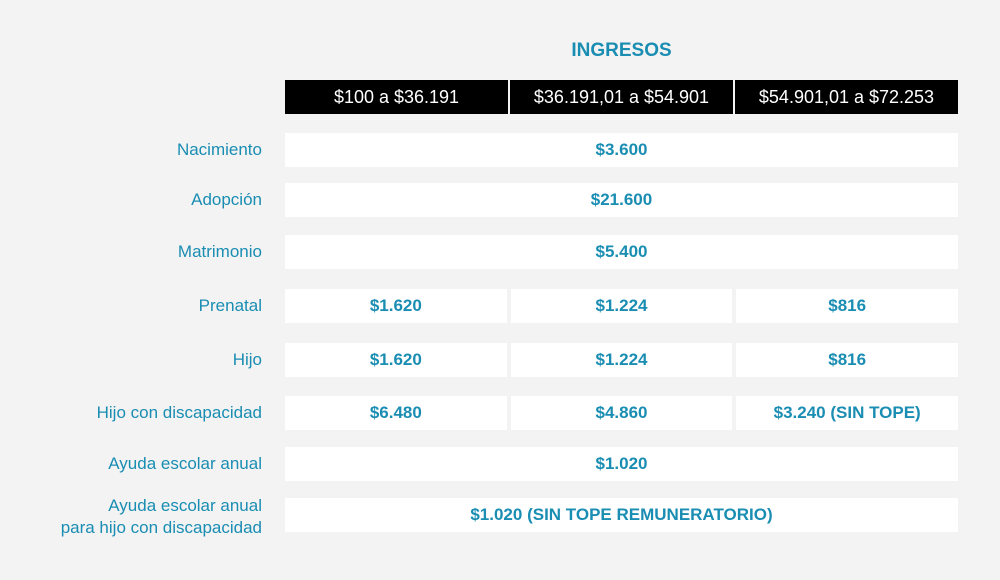 This screenshot has height=580, width=1000. I want to click on row-label: Ayuda escolar anual, so click(185, 463).